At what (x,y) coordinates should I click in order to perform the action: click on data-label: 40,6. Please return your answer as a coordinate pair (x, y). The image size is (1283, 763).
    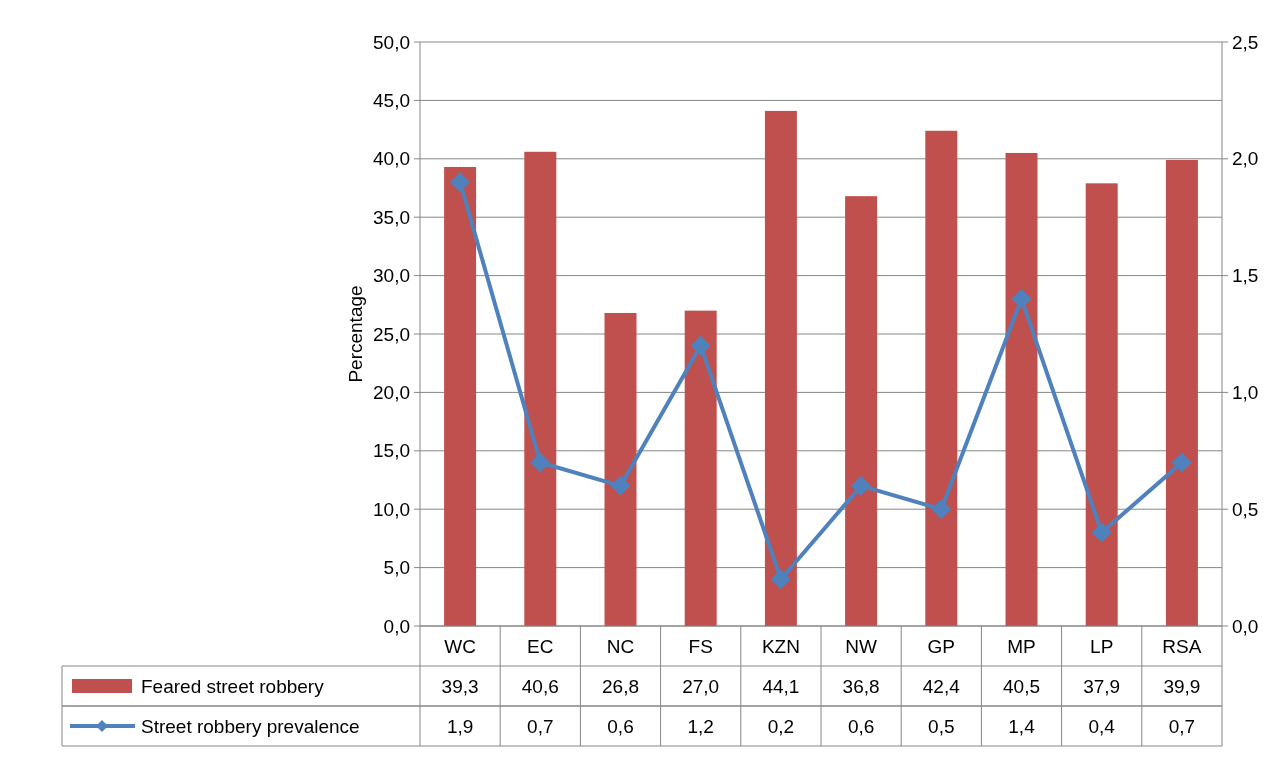
    Looking at the image, I should click on (540, 686).